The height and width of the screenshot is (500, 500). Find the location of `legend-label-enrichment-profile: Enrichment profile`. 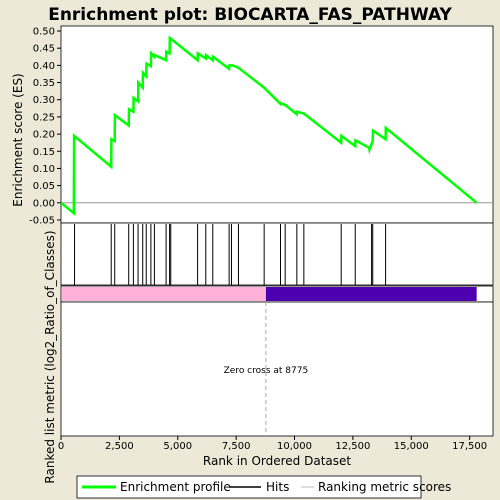

legend-label-enrichment-profile: Enrichment profile is located at coordinates (175, 487).